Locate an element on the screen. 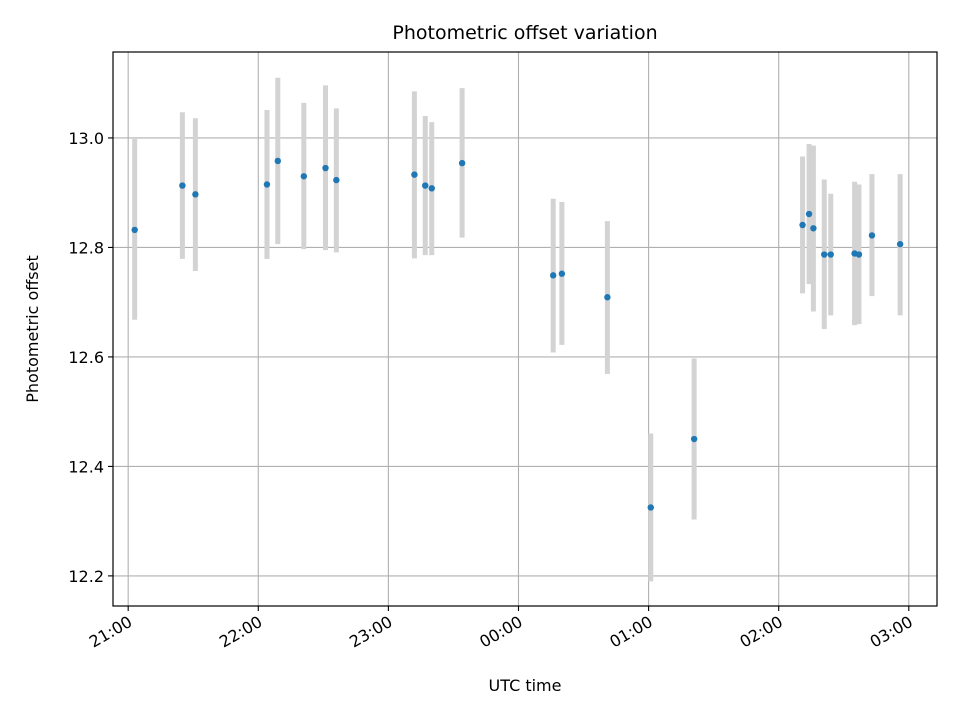  y-axis-ticks: 12.2 12.4 12.6 12.8 13.0 is located at coordinates (90, 357).